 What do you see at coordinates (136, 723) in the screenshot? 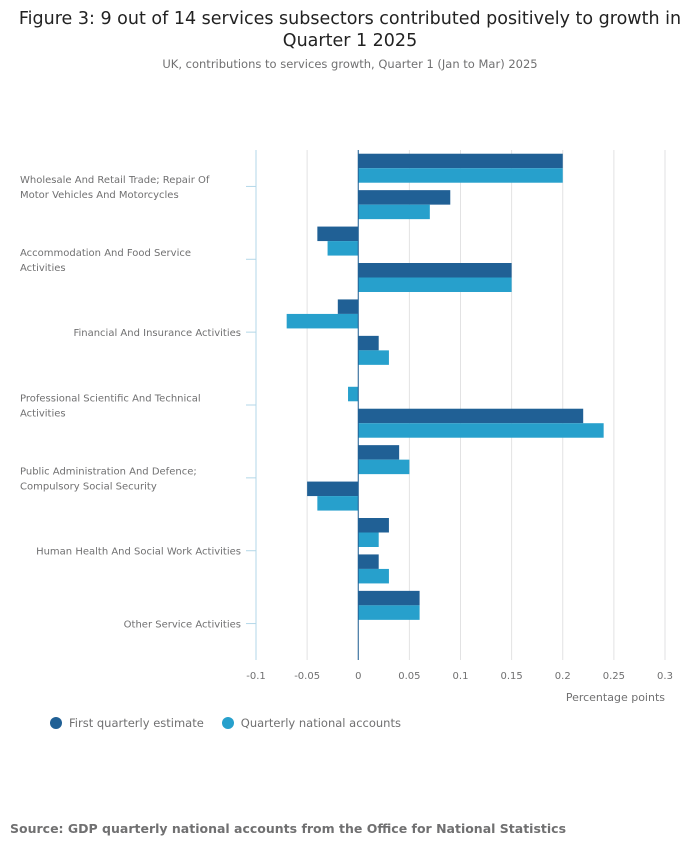
I see `legend-label-first-estimate: First quarterly estimate` at bounding box center [136, 723].